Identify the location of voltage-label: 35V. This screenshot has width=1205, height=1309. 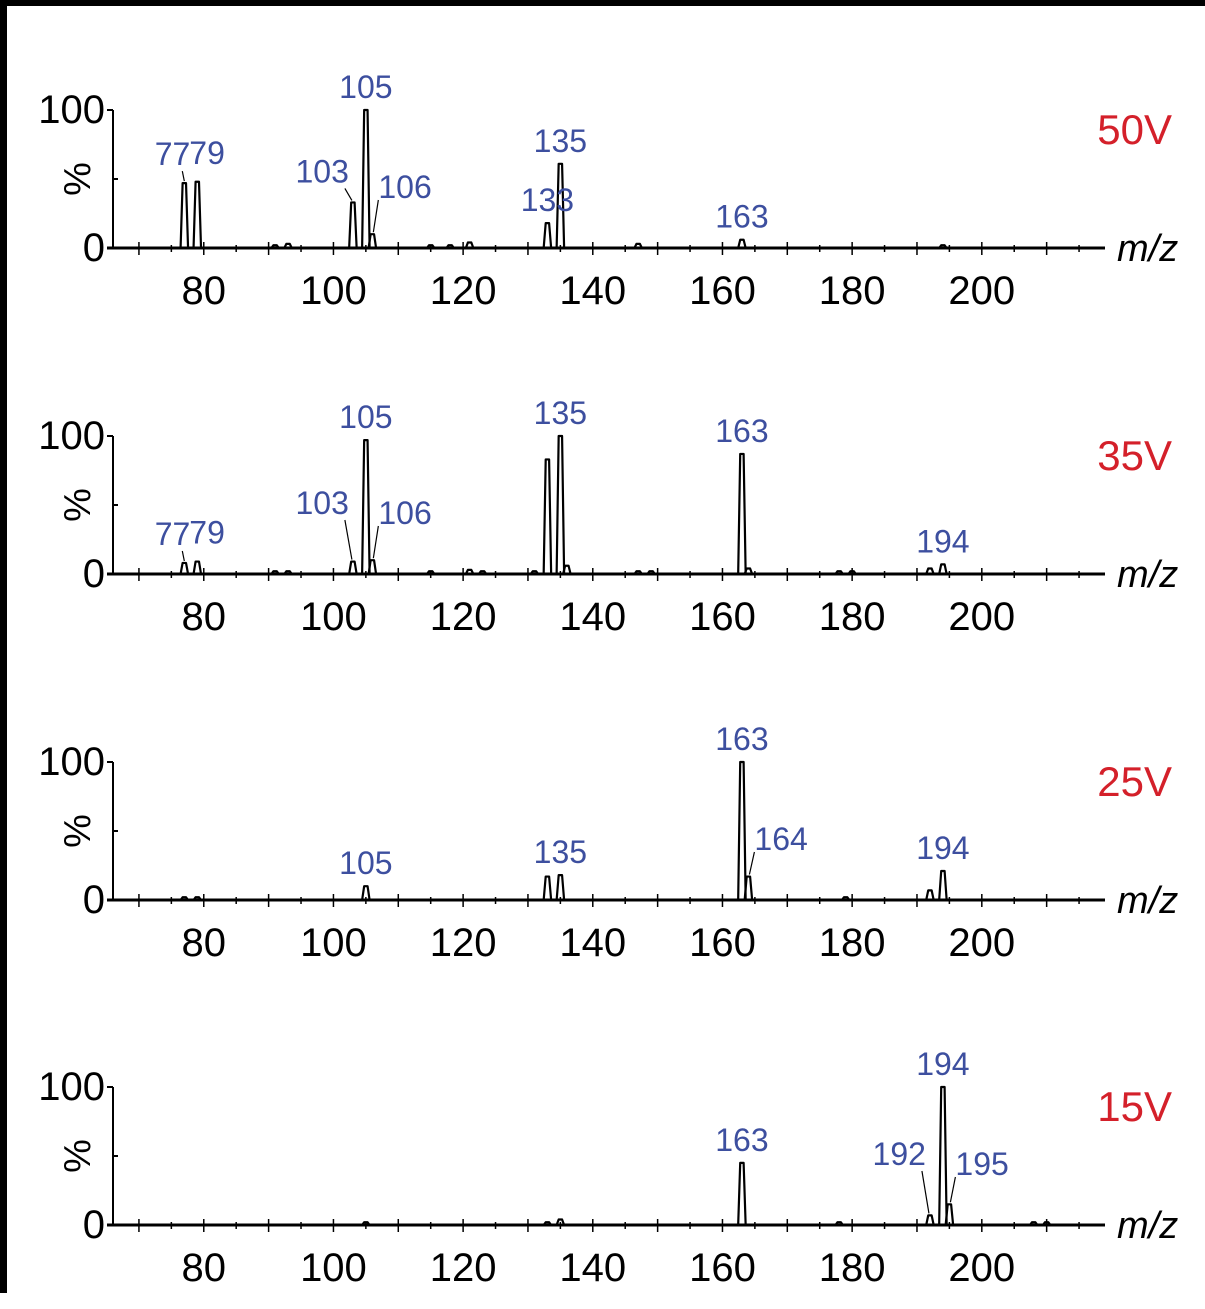
(1134, 455).